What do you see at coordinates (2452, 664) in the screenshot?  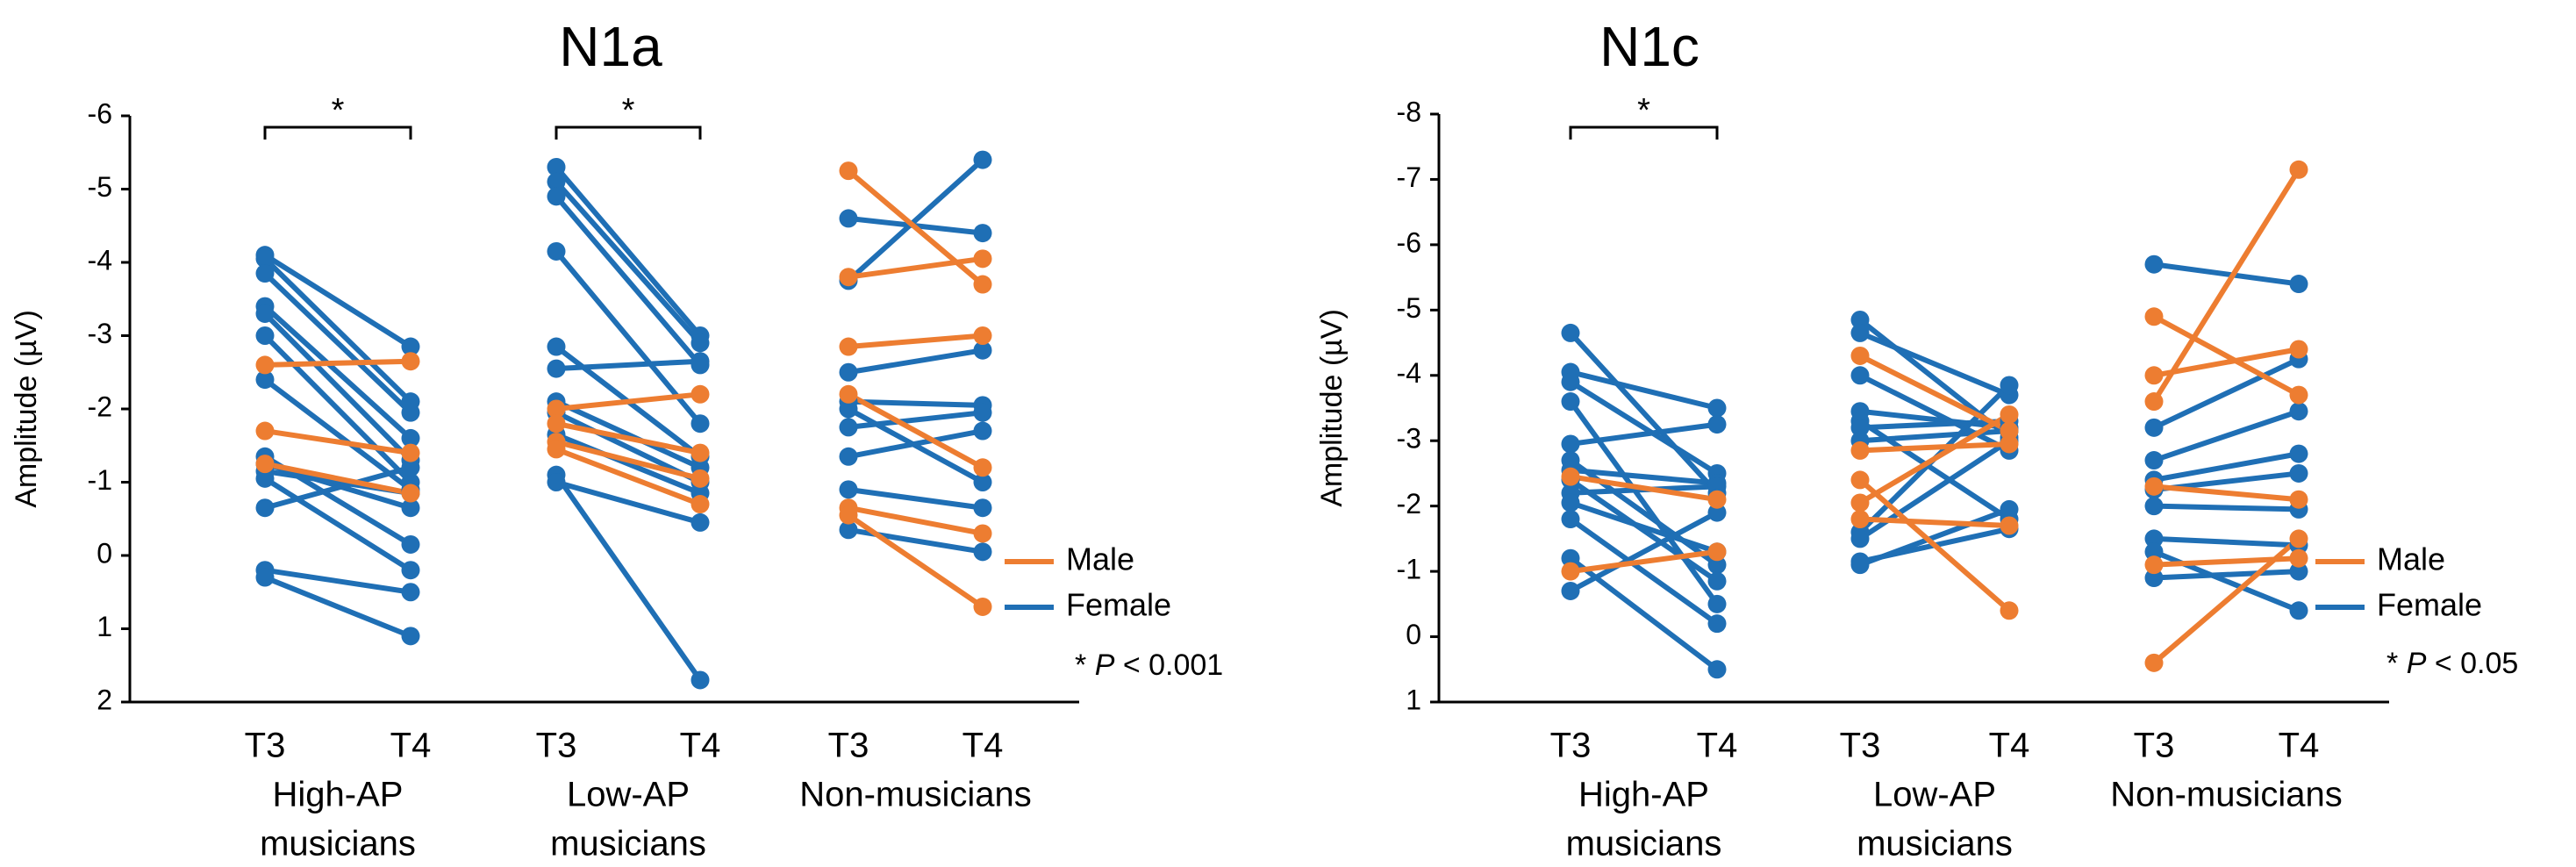 I see `p-value-note: * P < 0.05` at bounding box center [2452, 664].